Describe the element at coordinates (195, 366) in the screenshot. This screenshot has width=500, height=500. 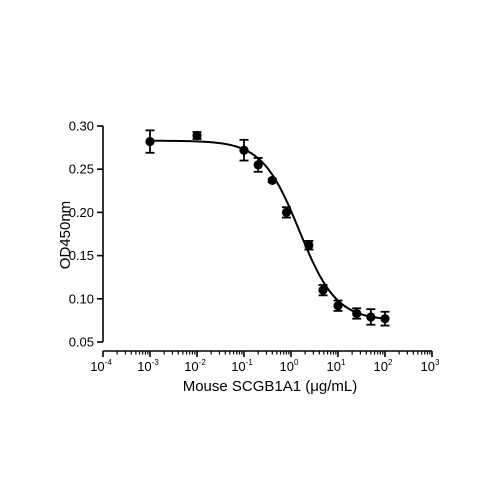
I see `x-tick-label: 10⁻²` at that location.